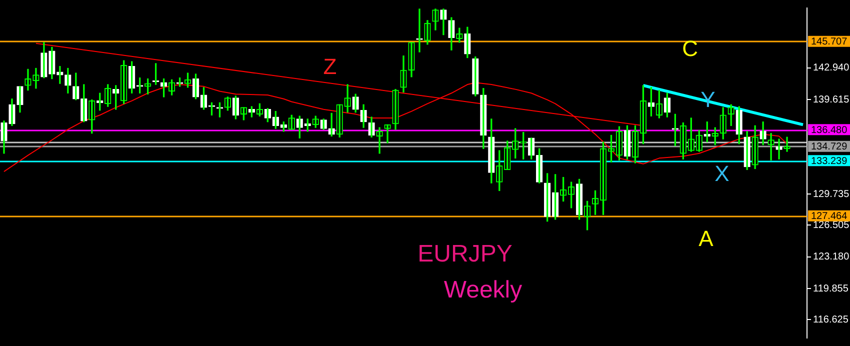 The width and height of the screenshot is (850, 346). Describe the element at coordinates (831, 194) in the screenshot. I see `y-tick-label: 129.735` at that location.